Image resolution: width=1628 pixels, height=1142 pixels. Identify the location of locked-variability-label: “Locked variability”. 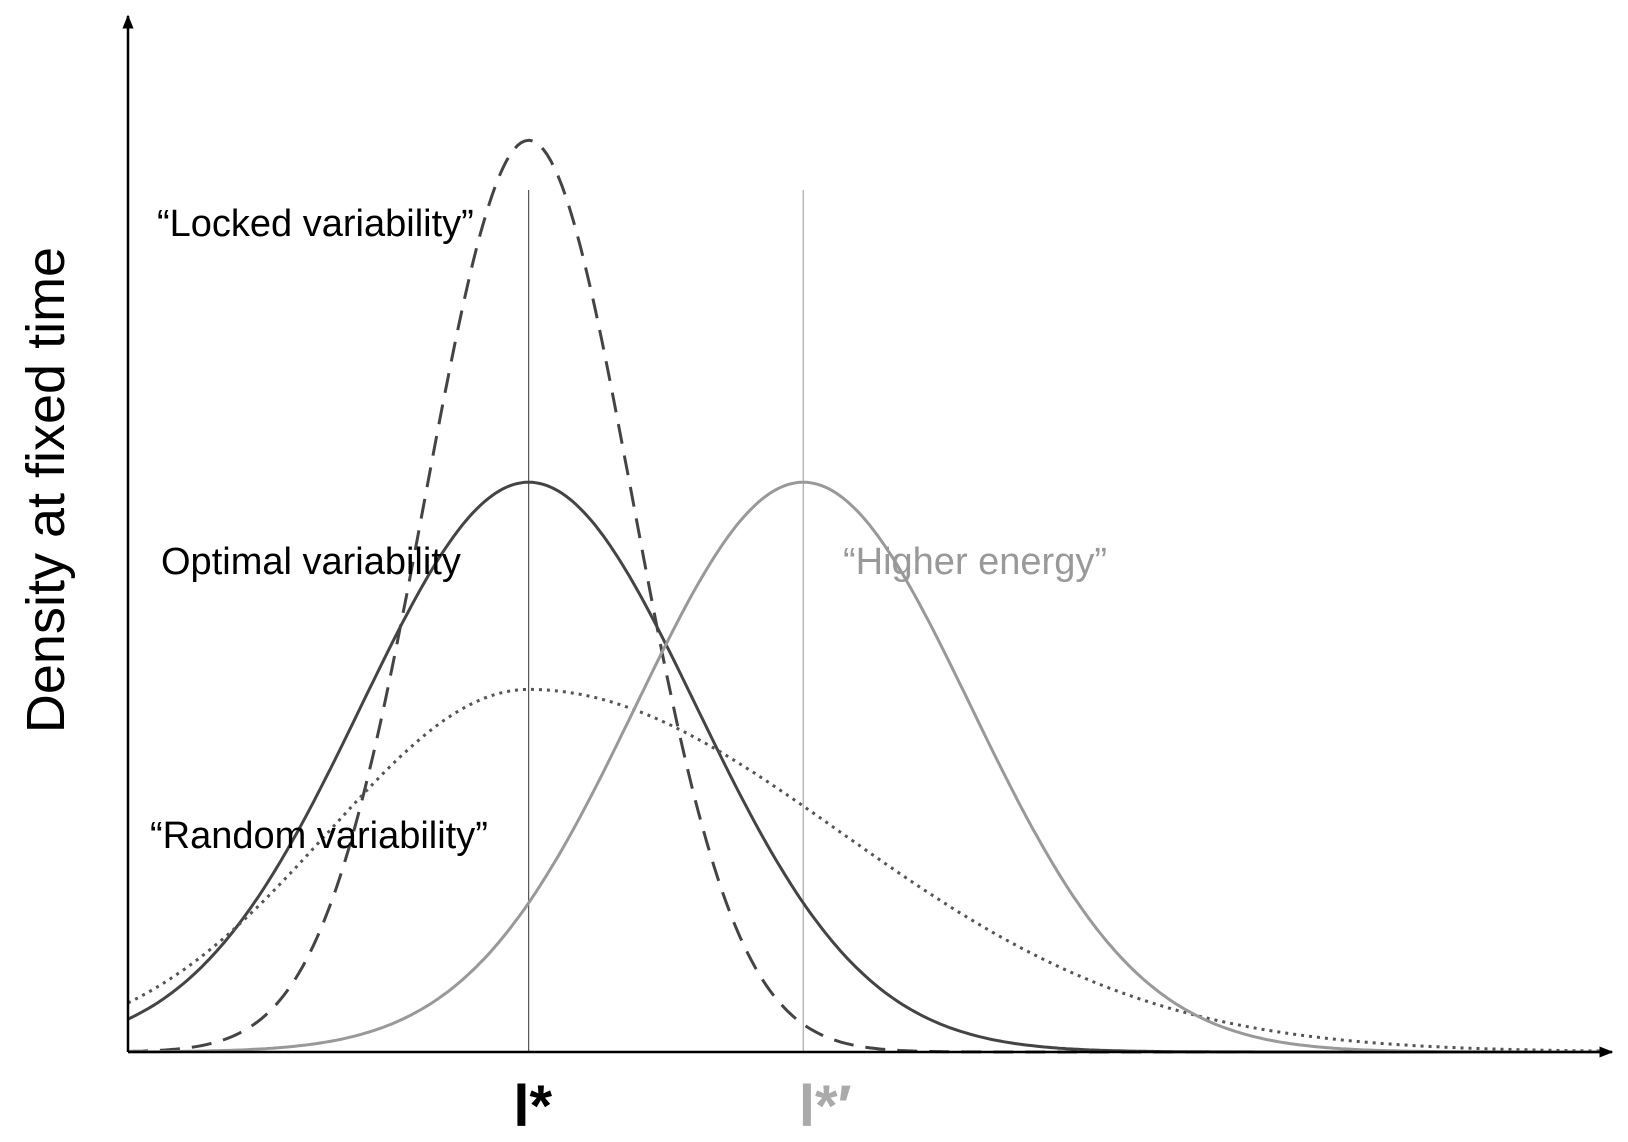
(315, 224).